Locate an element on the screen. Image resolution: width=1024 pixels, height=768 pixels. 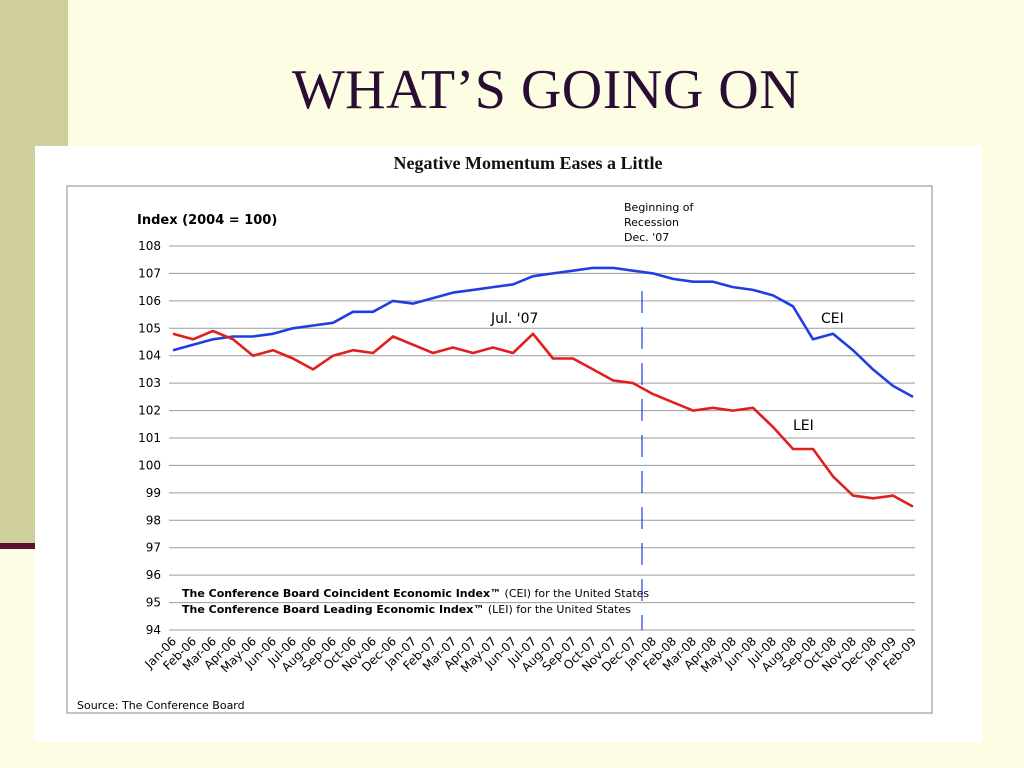
cei-series-label: CEI is located at coordinates (832, 319).